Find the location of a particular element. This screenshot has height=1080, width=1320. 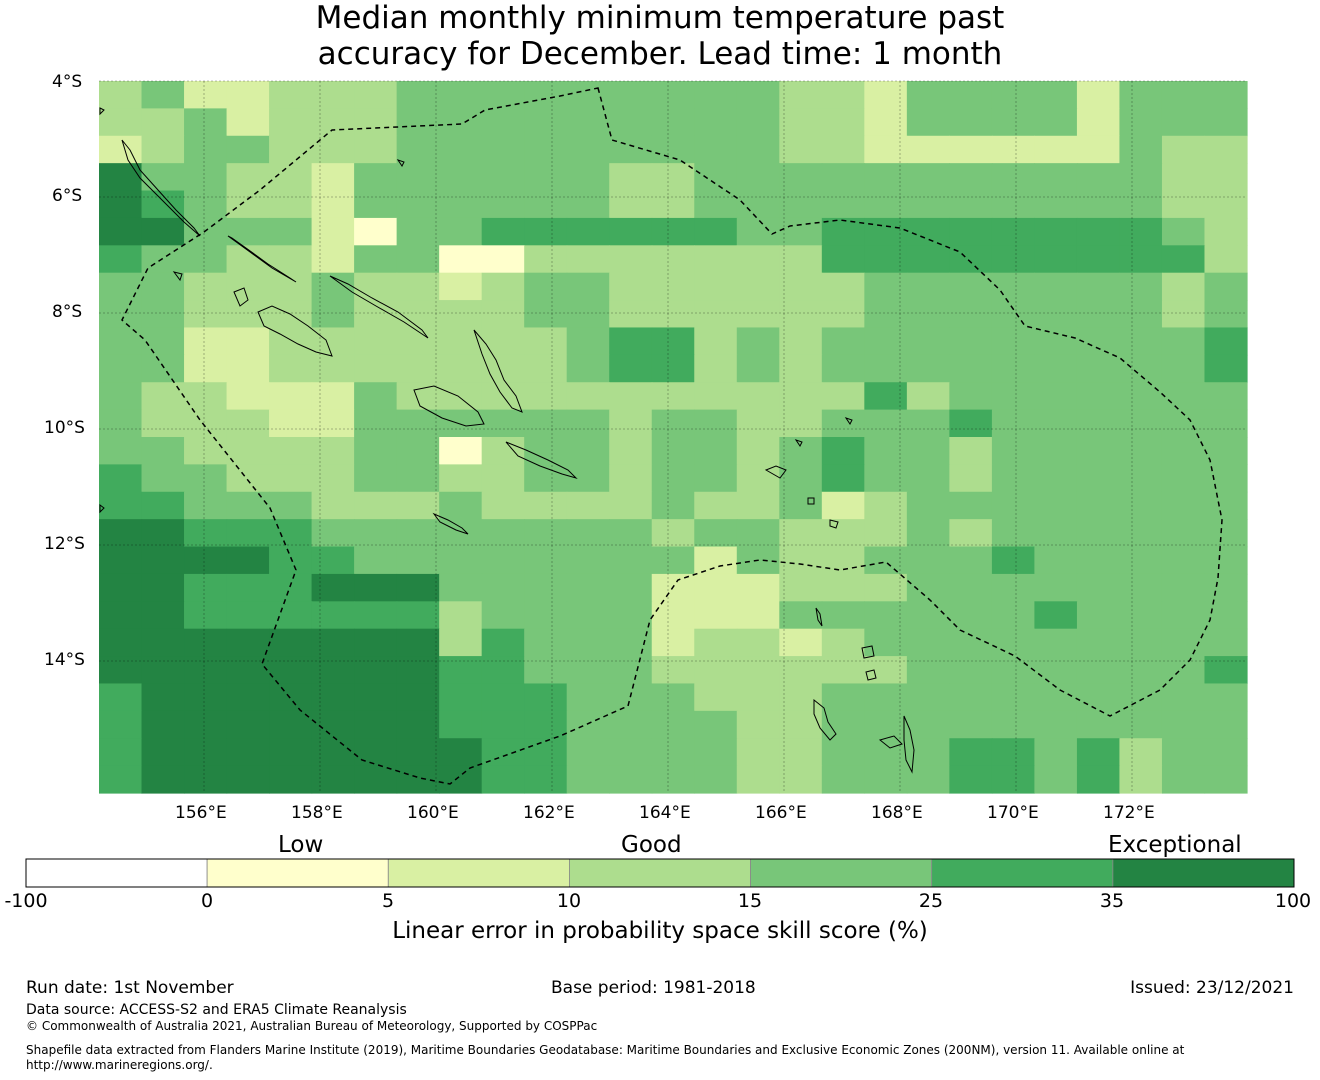

colorbar-tick: 15 is located at coordinates (750, 901).